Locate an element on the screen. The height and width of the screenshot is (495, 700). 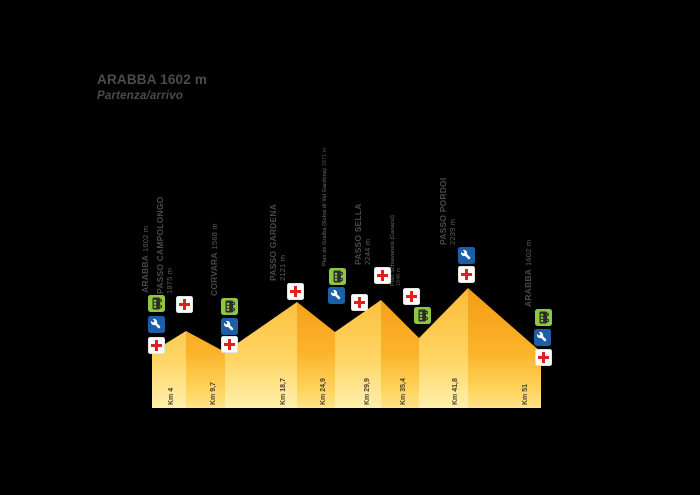
point-altitude: 2239 m is located at coordinates (452, 231).